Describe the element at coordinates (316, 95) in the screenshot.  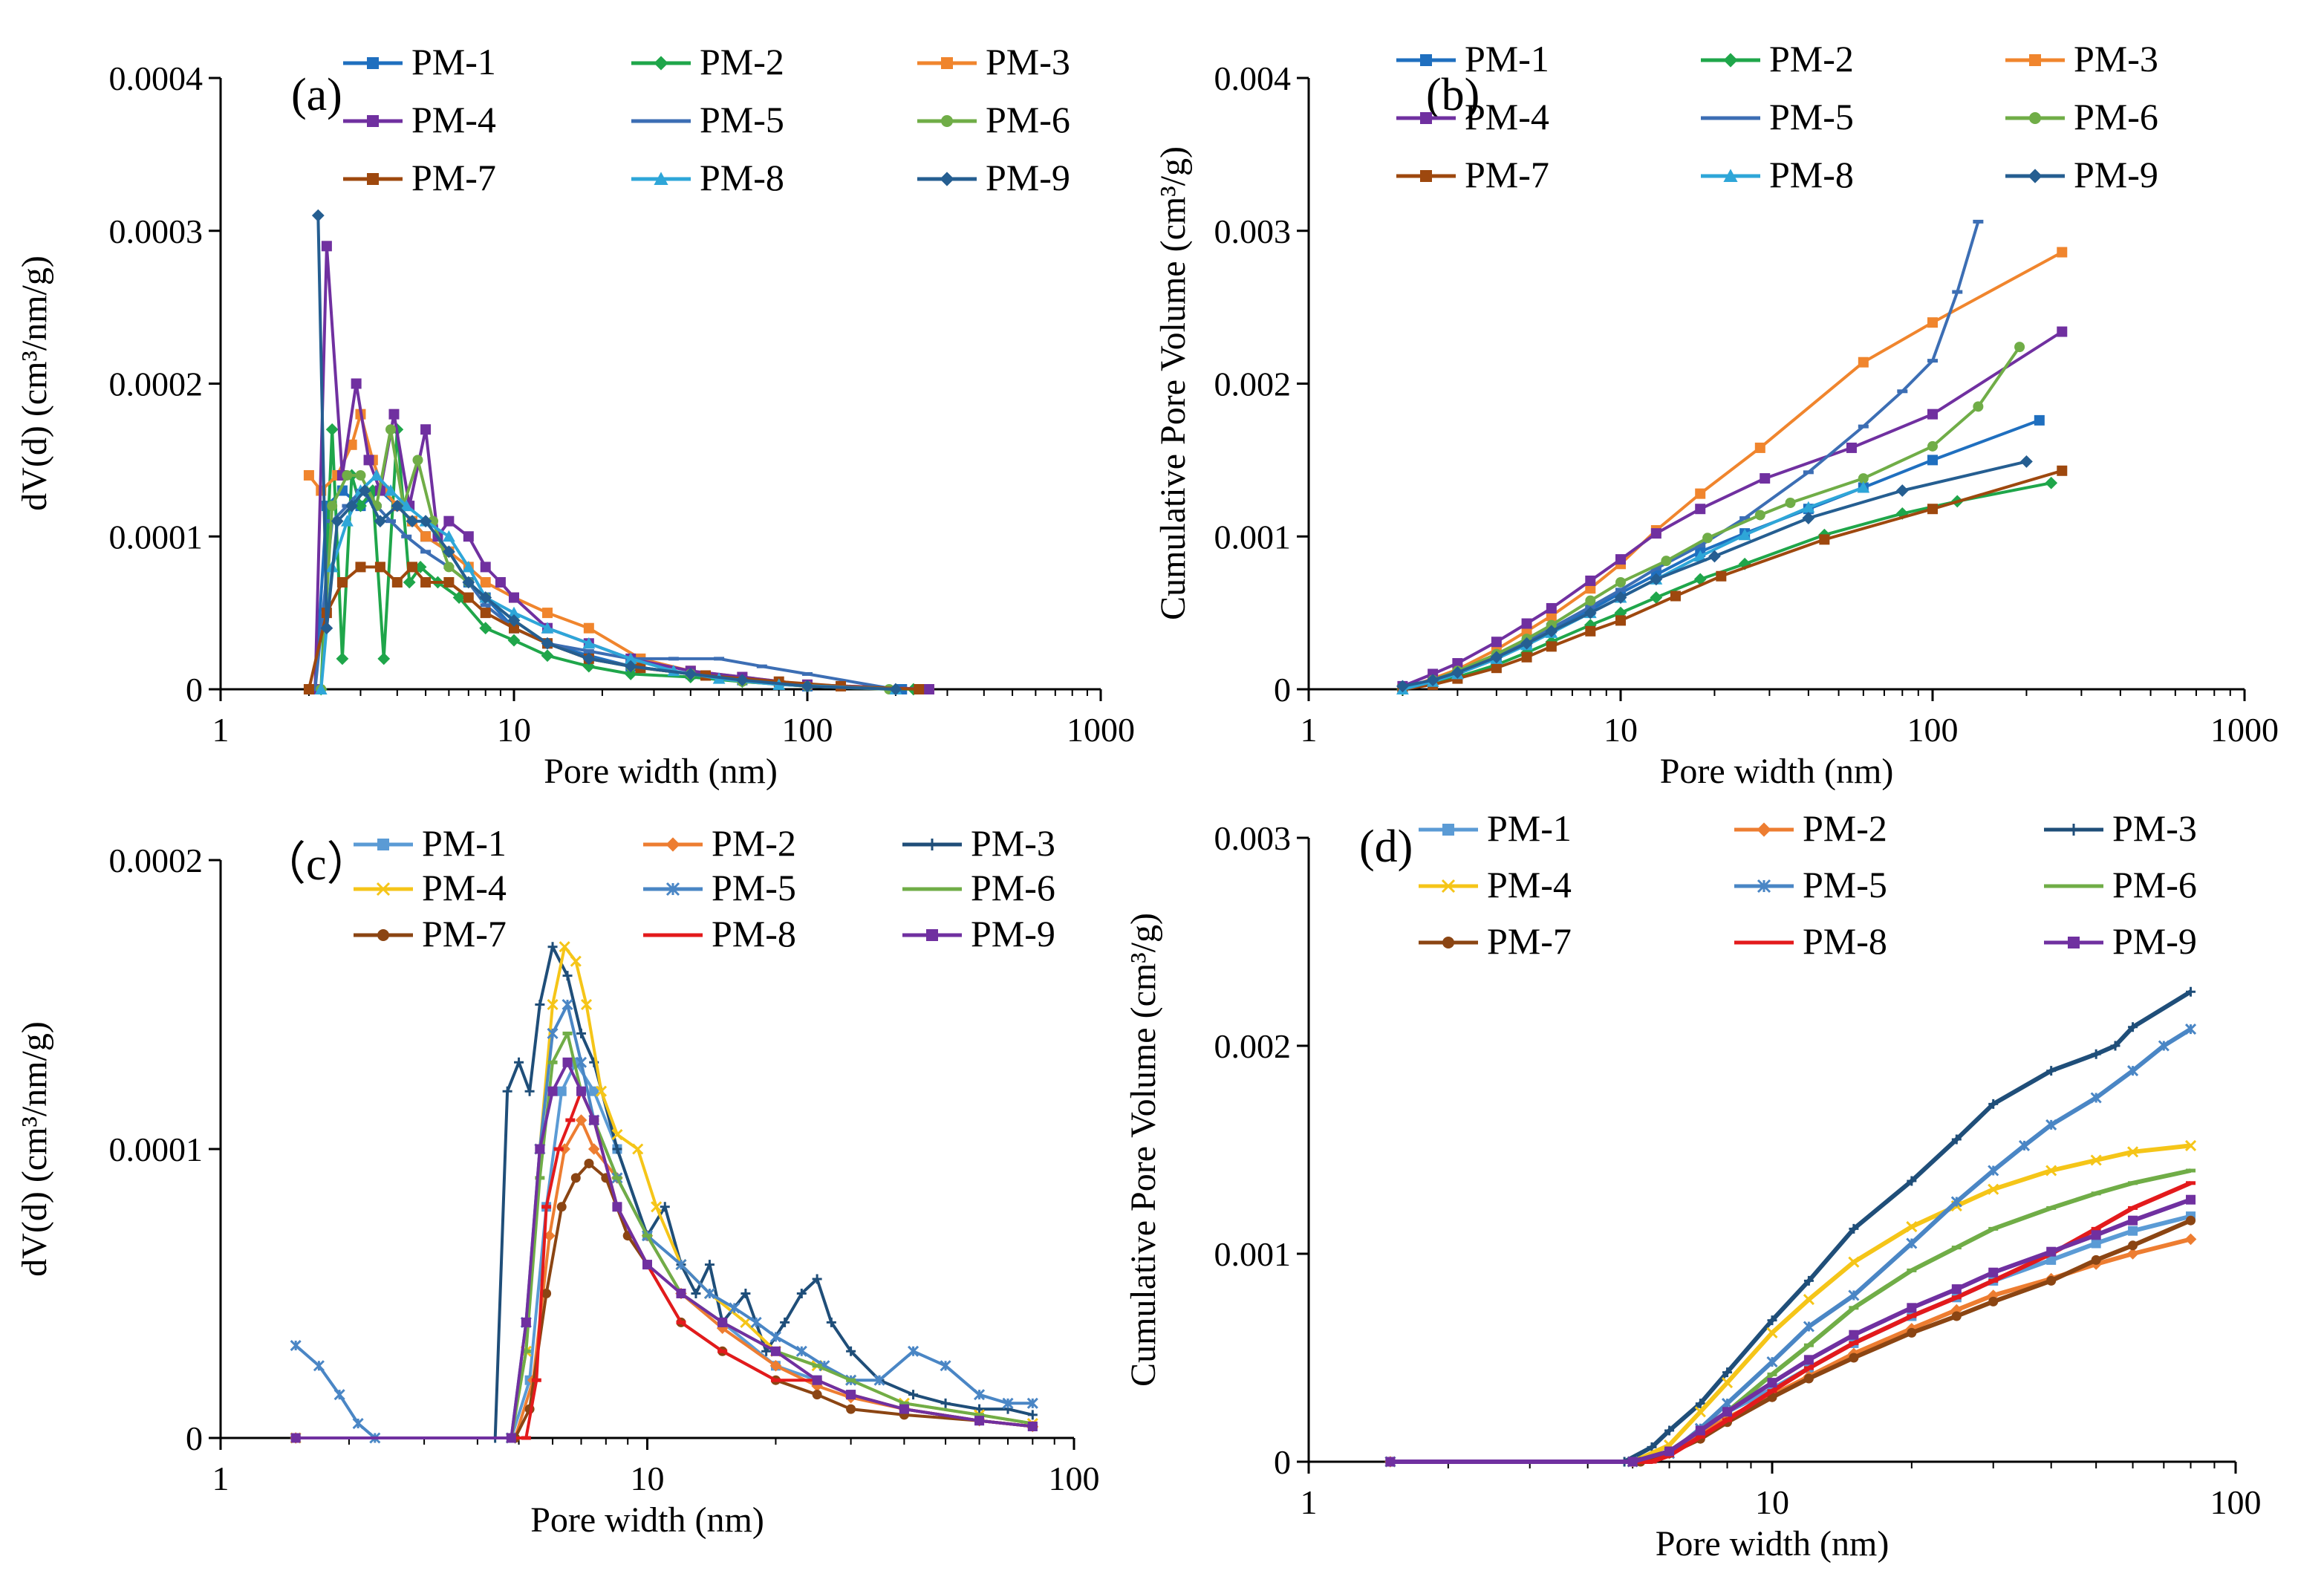
I see `panel-label: (a)` at that location.